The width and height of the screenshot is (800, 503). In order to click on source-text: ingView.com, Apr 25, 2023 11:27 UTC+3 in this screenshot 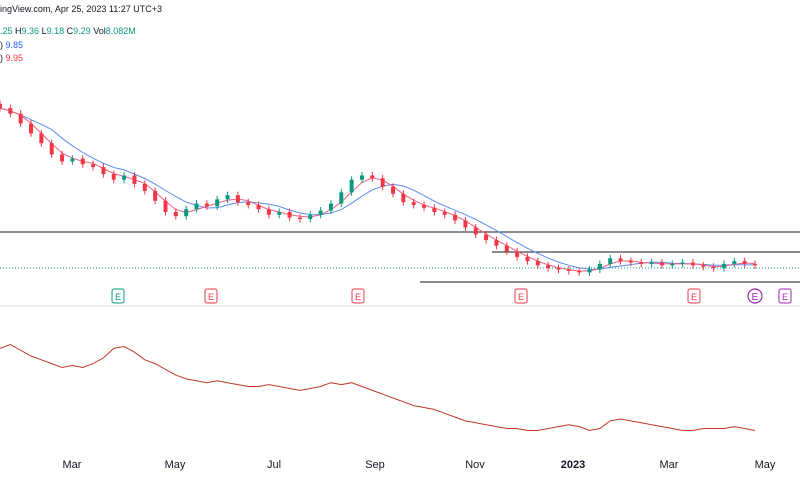, I will do `click(81, 9)`.